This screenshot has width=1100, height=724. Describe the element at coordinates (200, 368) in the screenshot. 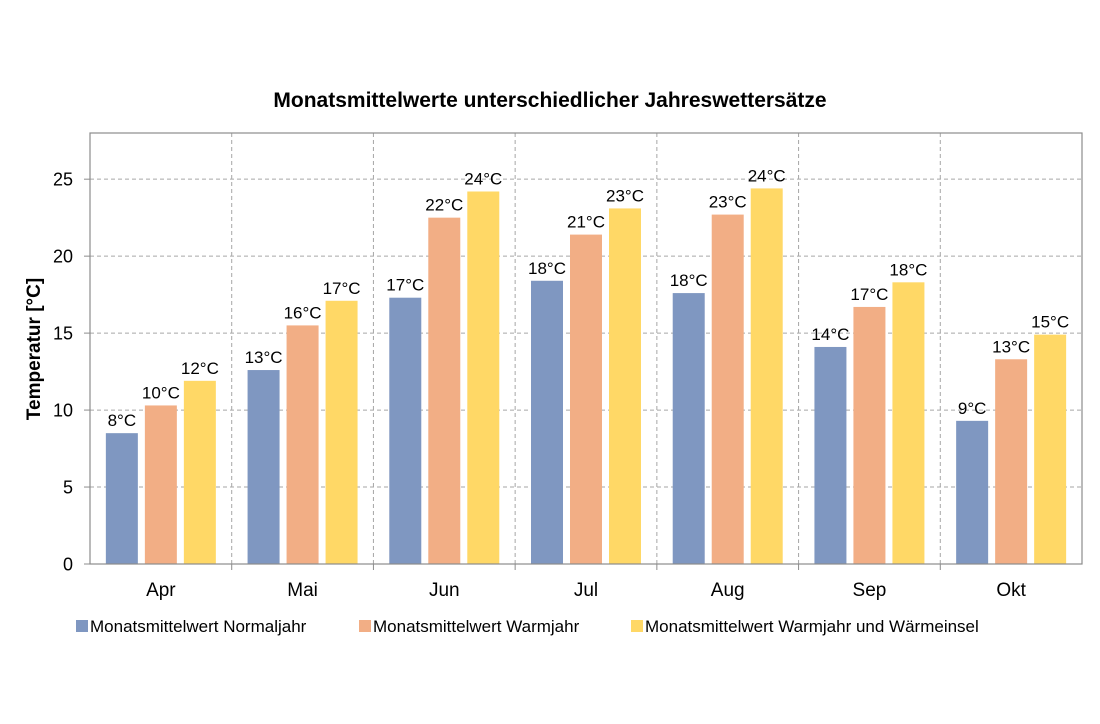

I see `bar-value-label: 12°C` at that location.